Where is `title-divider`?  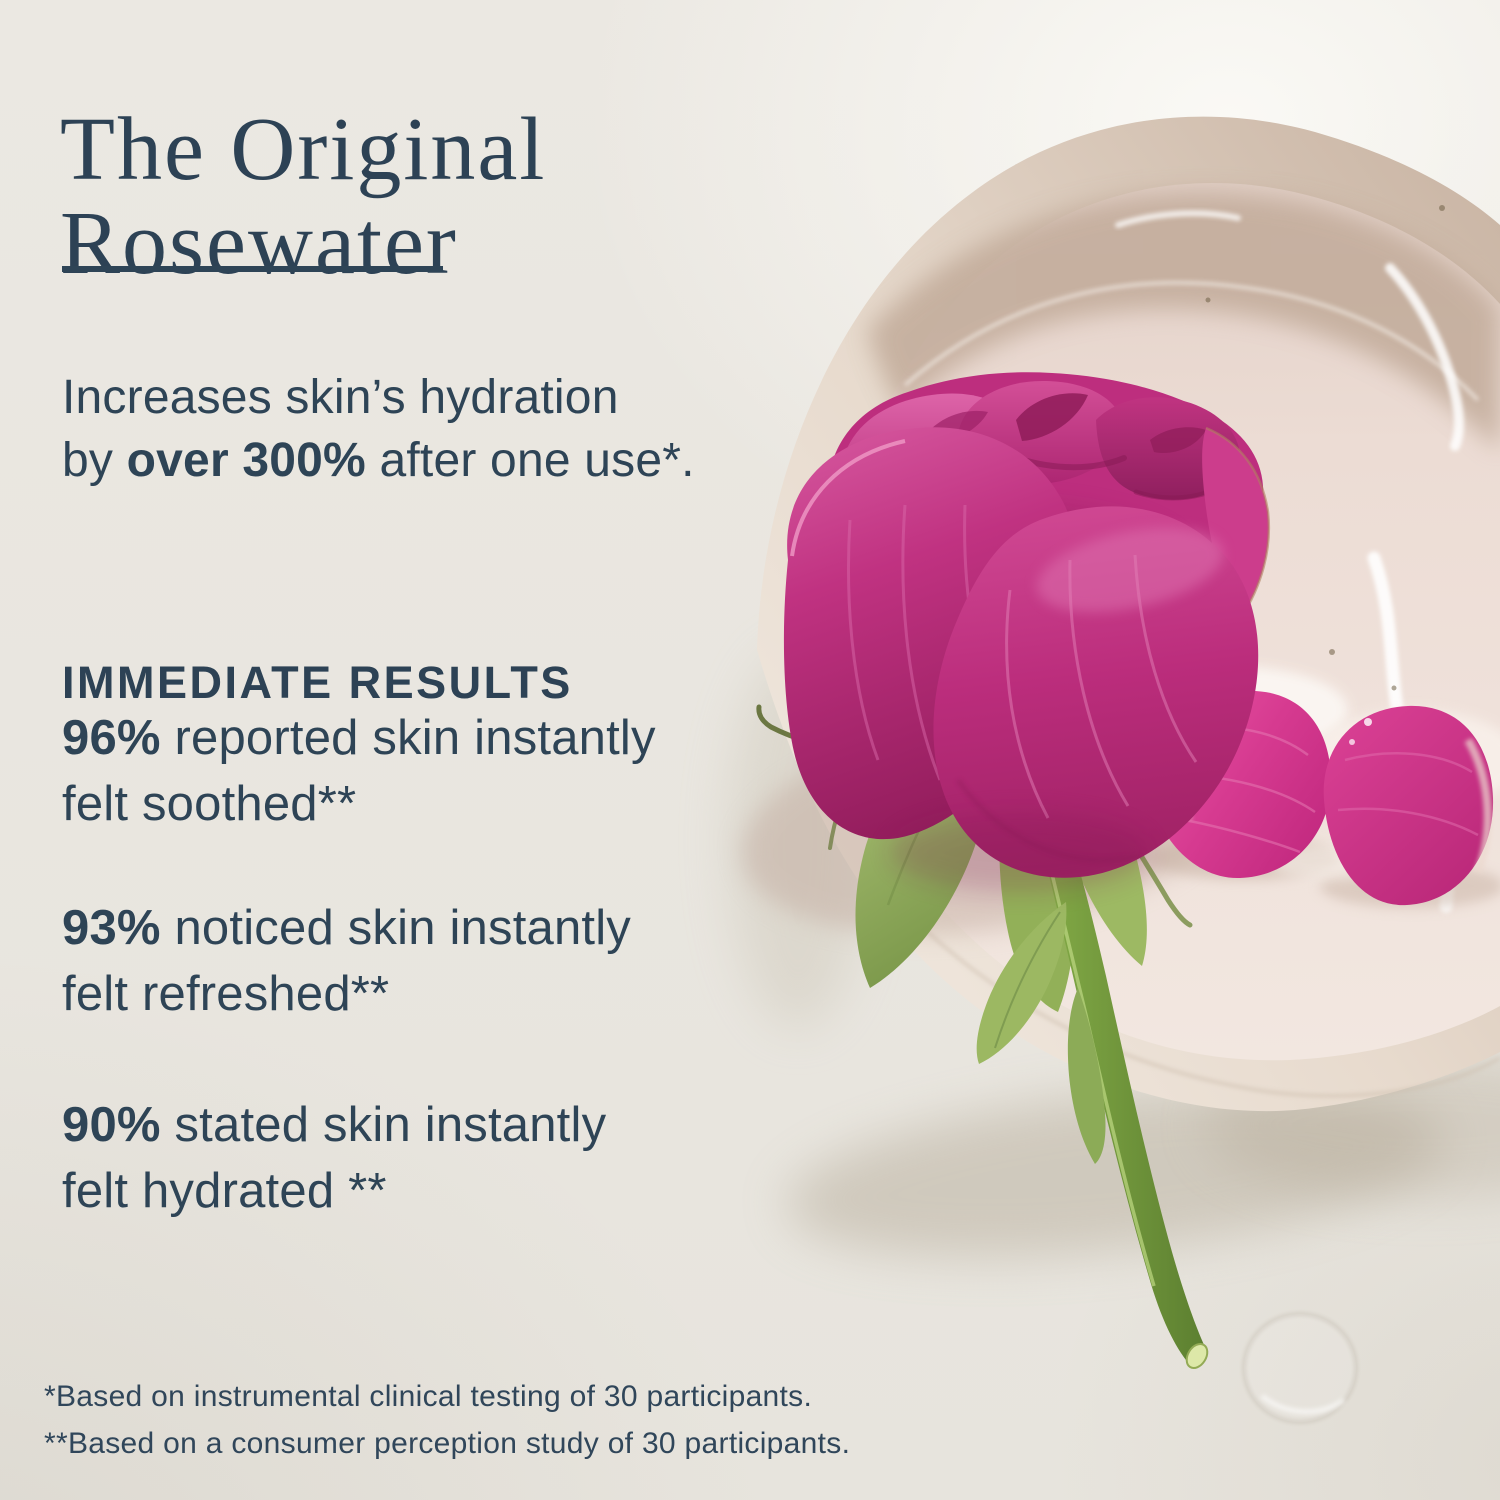
title-divider is located at coordinates (252, 269).